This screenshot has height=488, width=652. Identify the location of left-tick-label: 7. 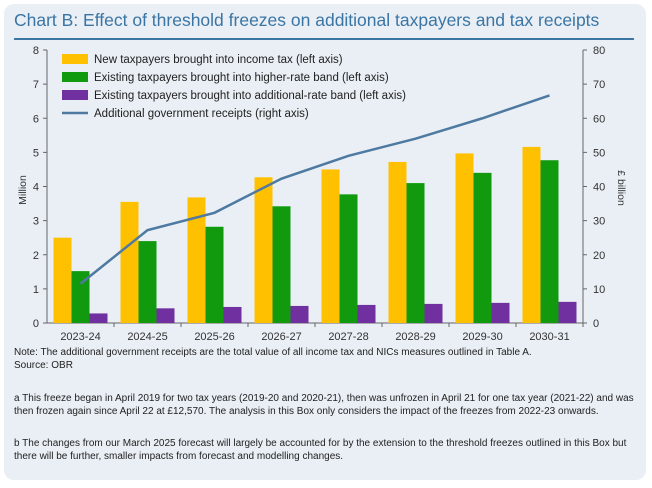
(36, 85).